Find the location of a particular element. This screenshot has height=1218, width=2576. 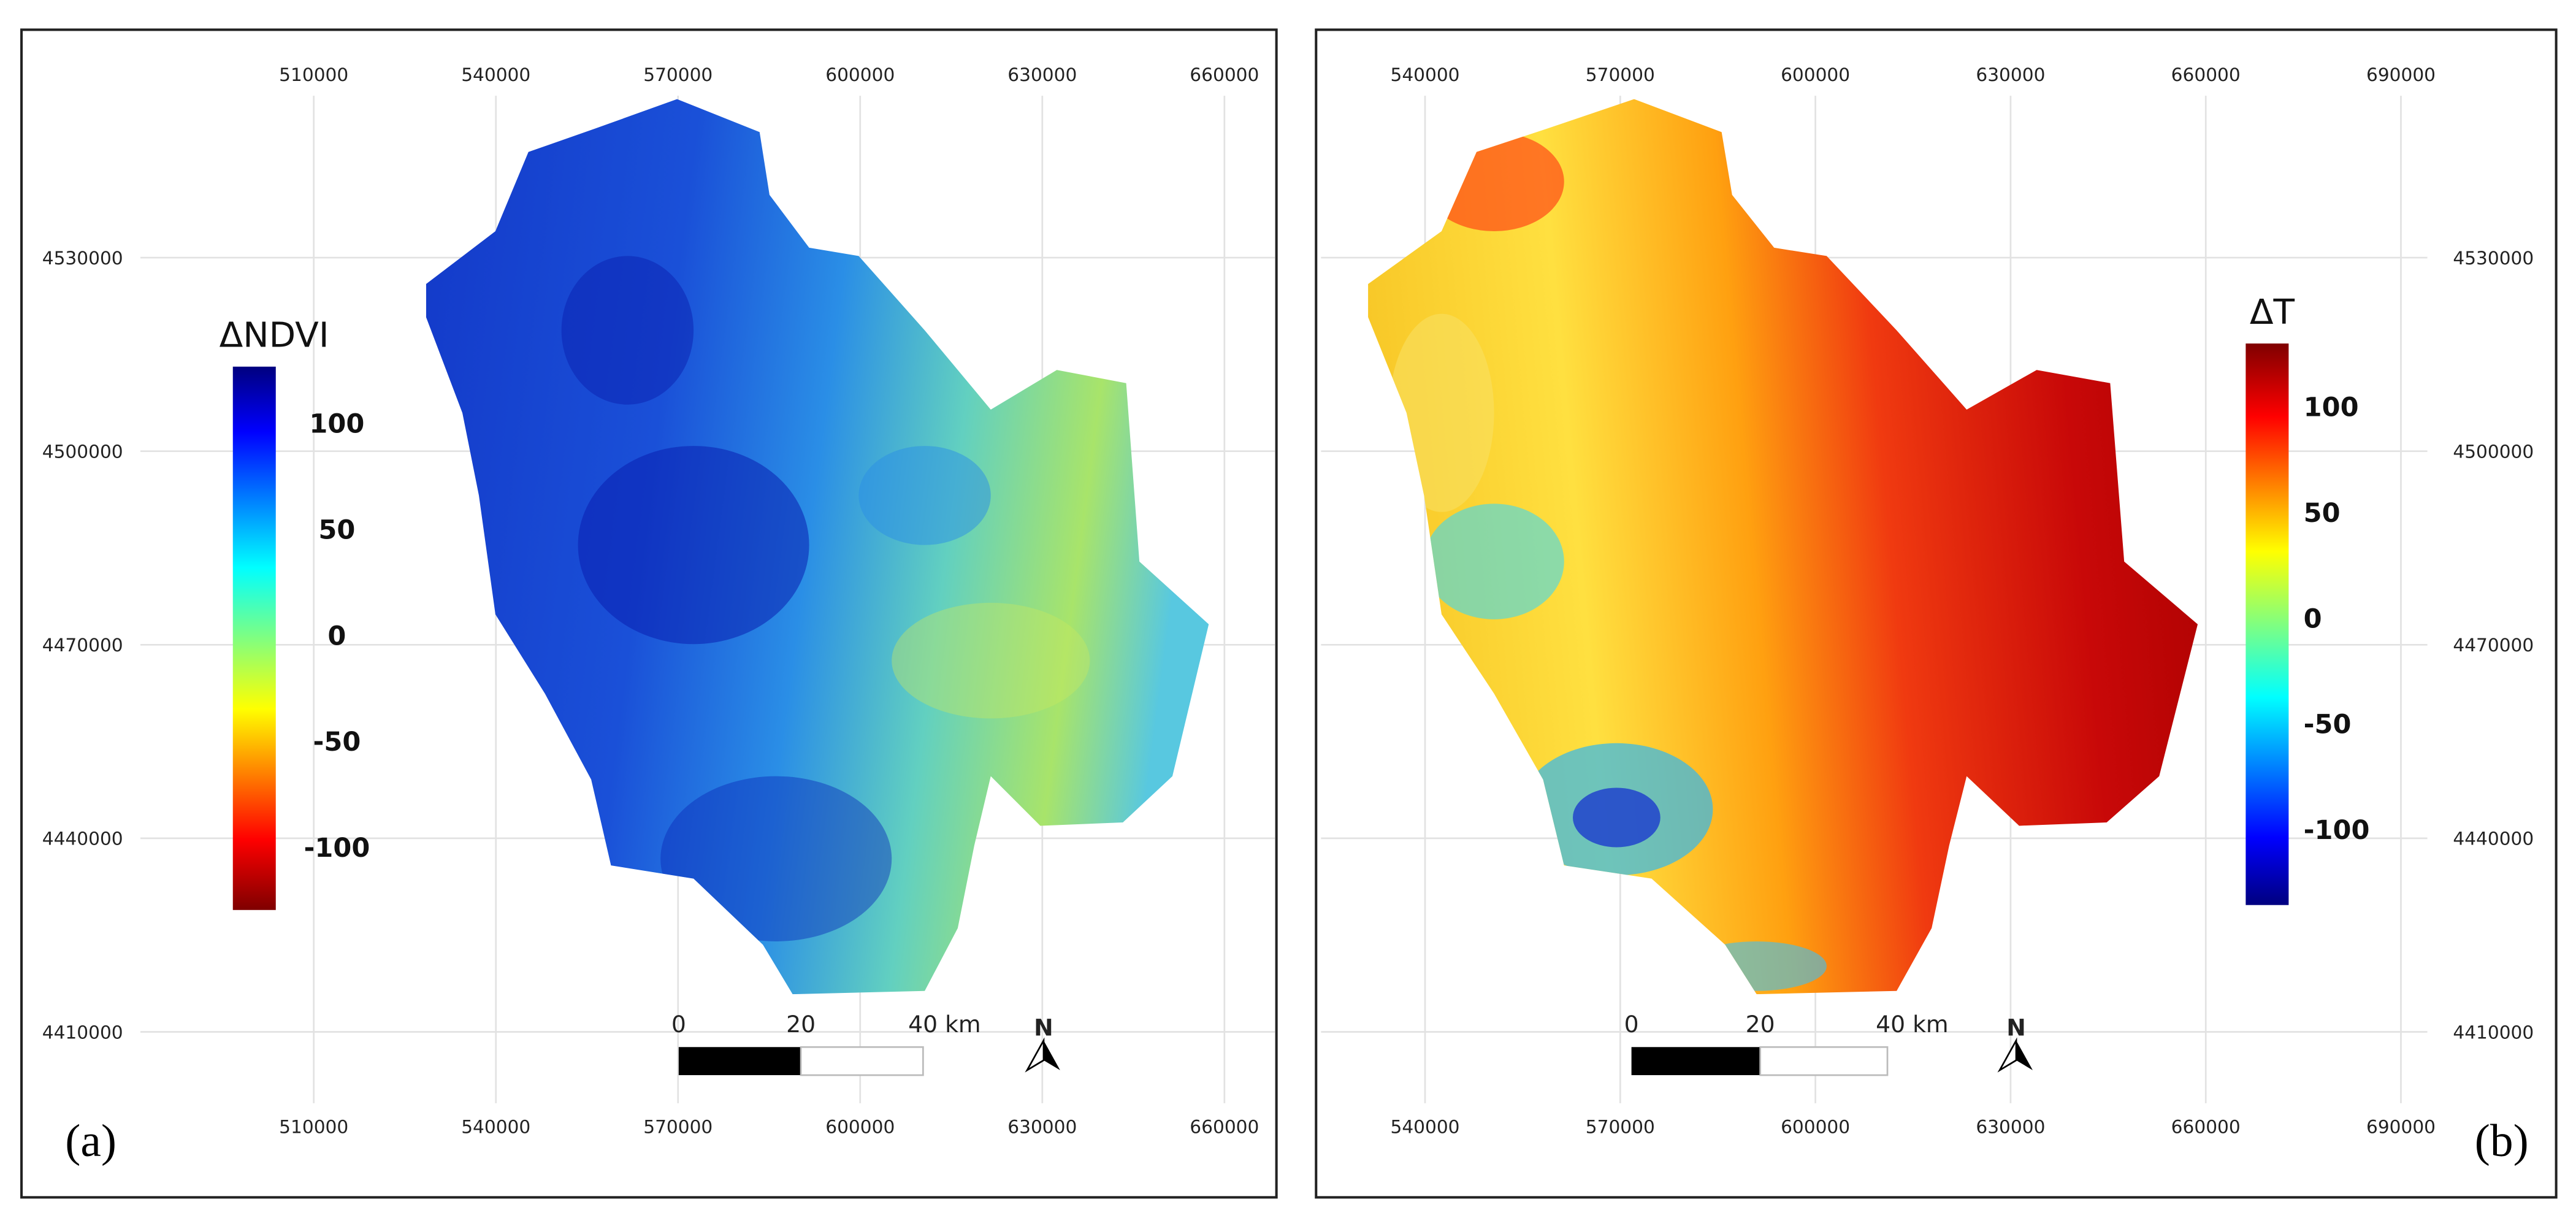

panel-label: (a) is located at coordinates (91, 1141).